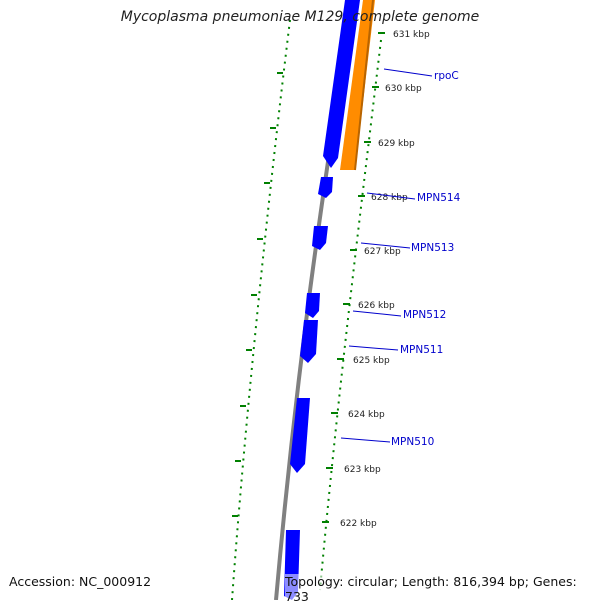 Image resolution: width=600 pixels, height=604 pixels. What do you see at coordinates (382, 252) in the screenshot?
I see `tick-label-627: 627 kbp` at bounding box center [382, 252].